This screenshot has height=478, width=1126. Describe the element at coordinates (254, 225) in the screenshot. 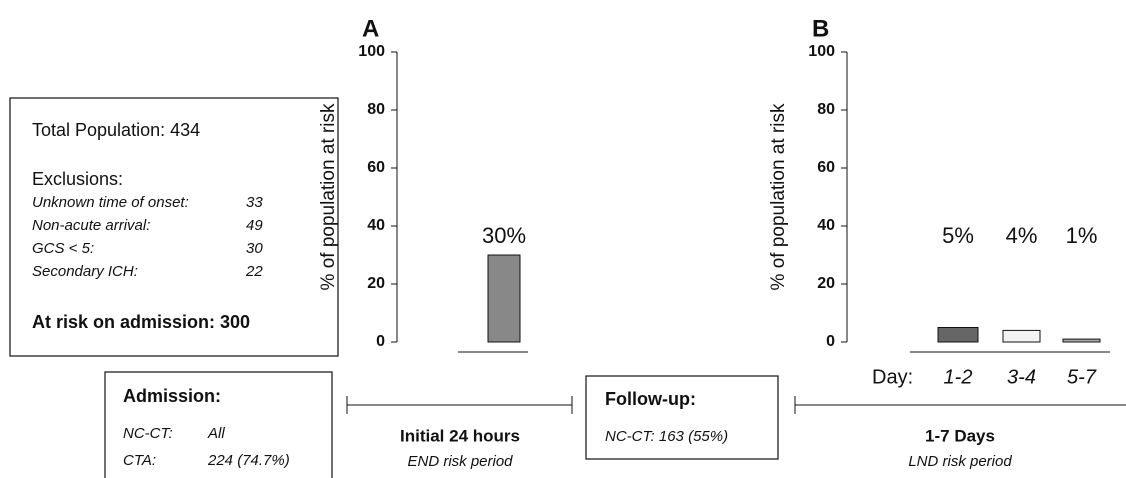

I see `exclusion-count: 49` at that location.